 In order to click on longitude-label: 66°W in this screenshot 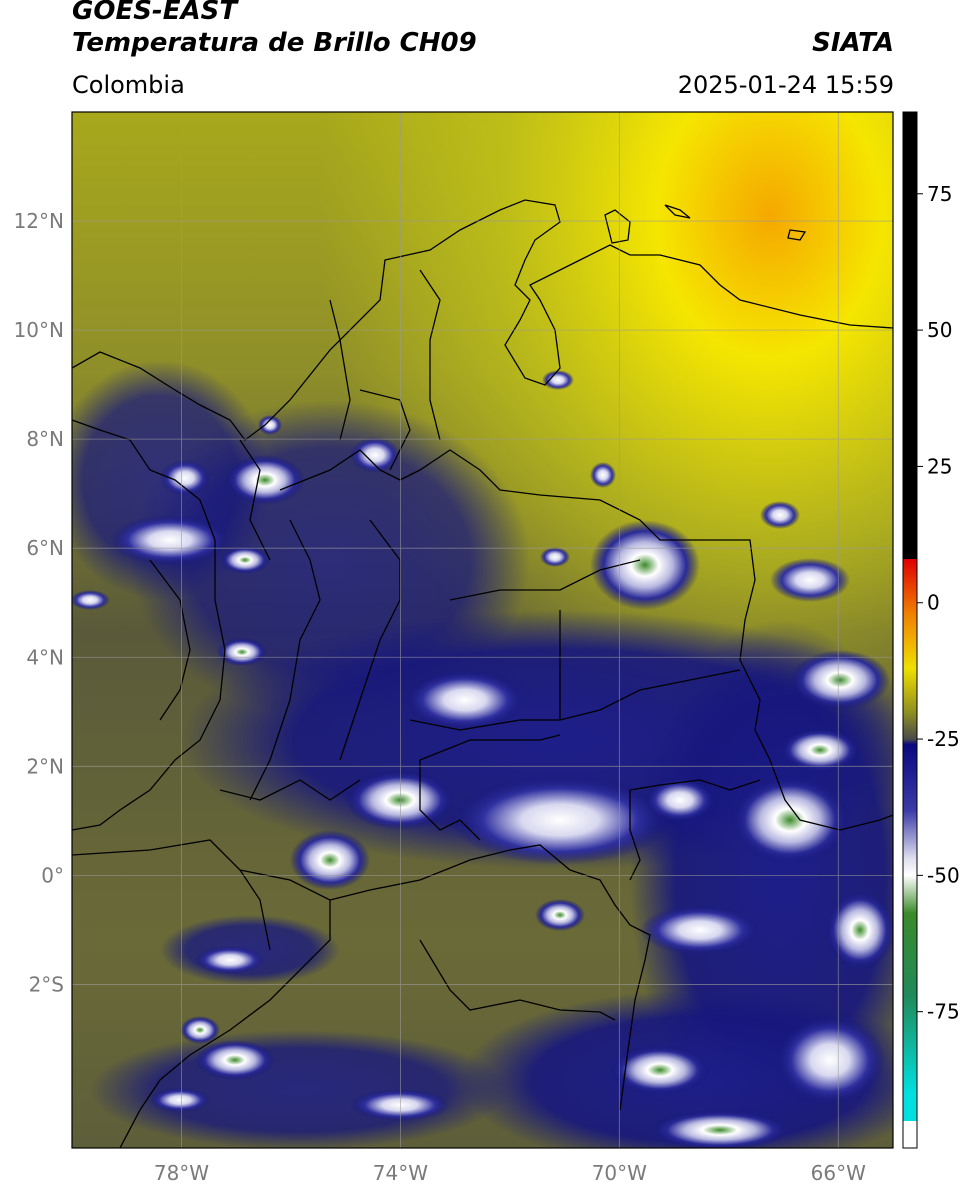, I will do `click(838, 1173)`.